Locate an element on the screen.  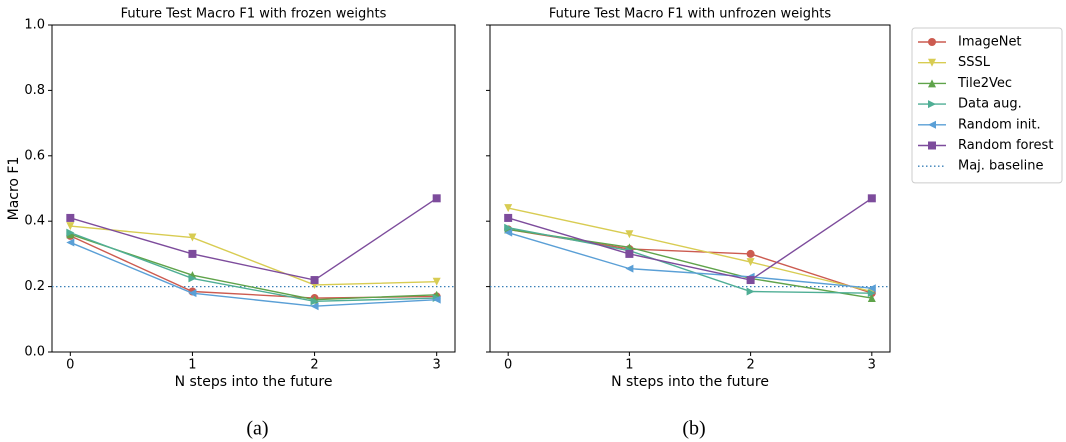
legend-label: Random init. is located at coordinates (999, 124).